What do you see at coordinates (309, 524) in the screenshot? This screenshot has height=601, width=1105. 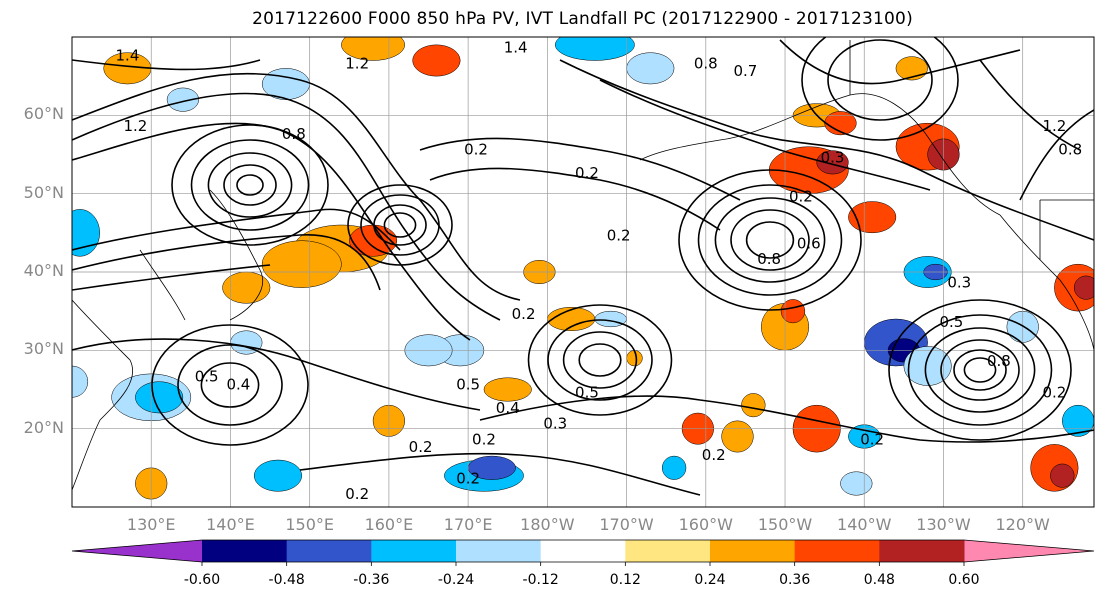 I see `longitude-label: 150°E` at bounding box center [309, 524].